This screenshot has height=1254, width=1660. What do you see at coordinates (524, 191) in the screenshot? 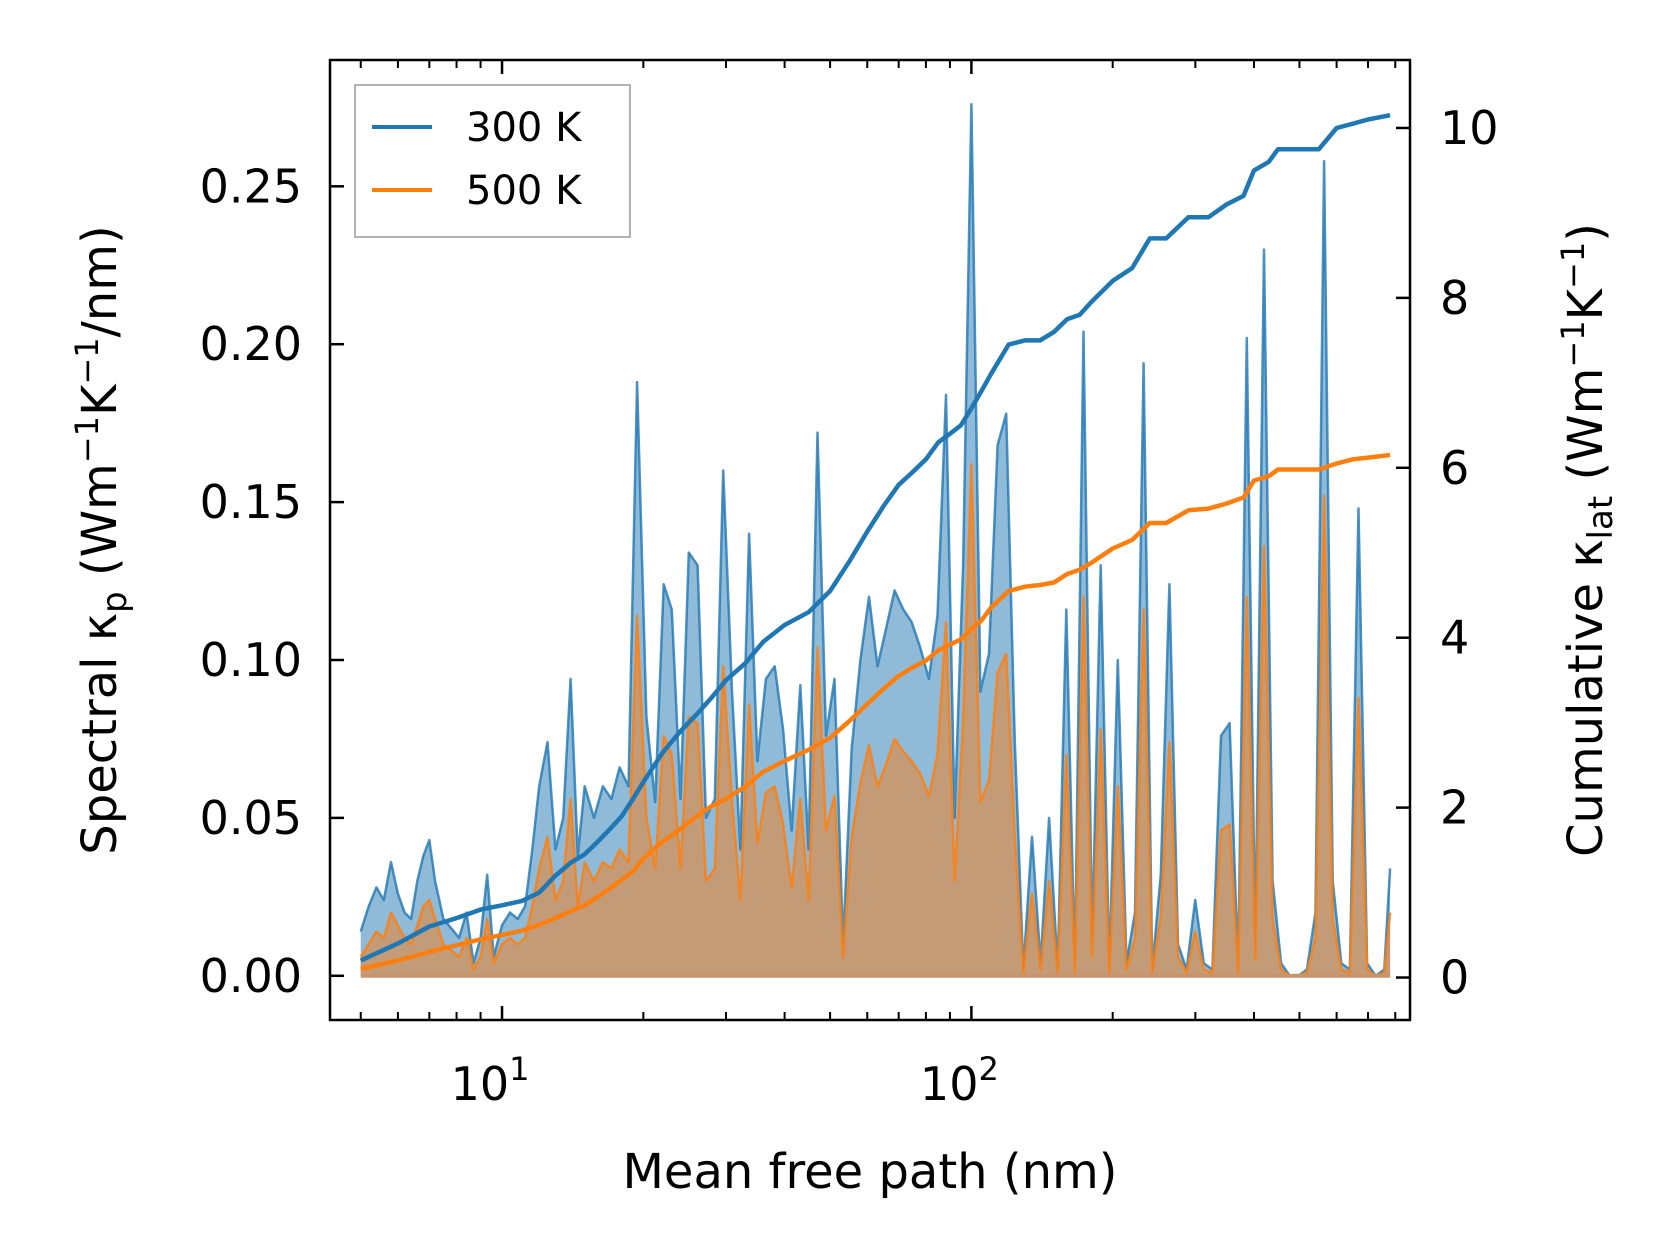
I see `legend-label-500k: 500 K` at bounding box center [524, 191].